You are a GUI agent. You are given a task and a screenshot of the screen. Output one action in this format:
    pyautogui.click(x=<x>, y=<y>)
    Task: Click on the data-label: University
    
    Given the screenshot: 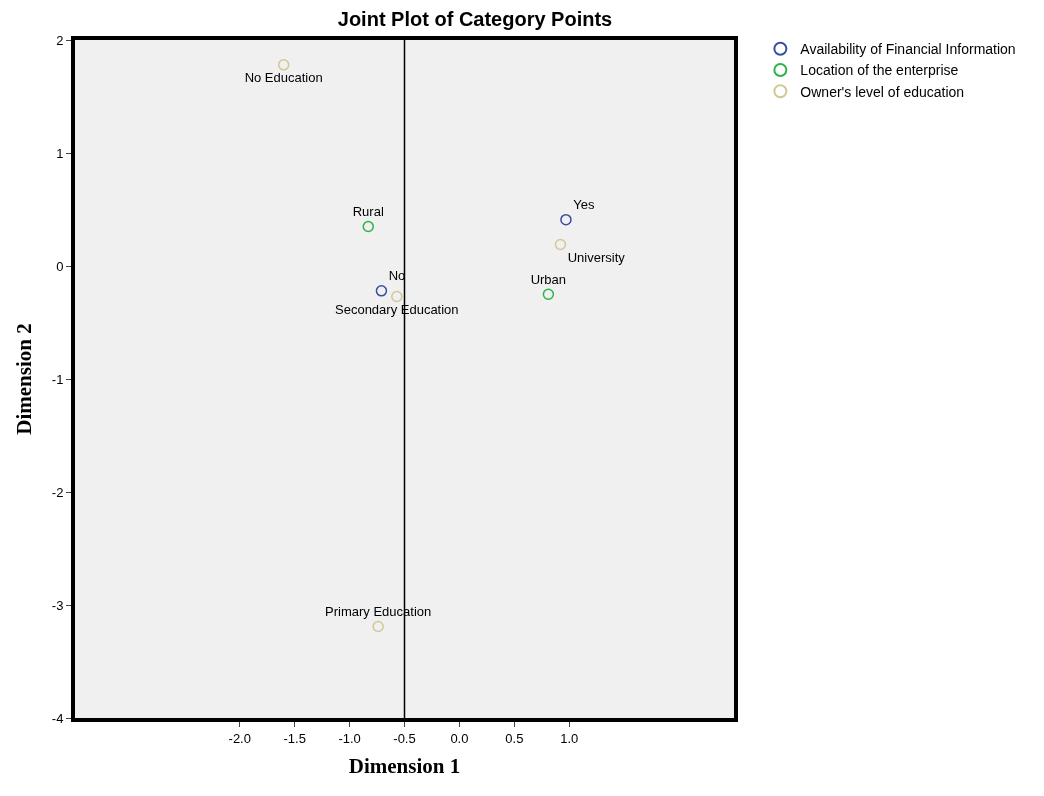 What is the action you would take?
    pyautogui.click(x=596, y=257)
    